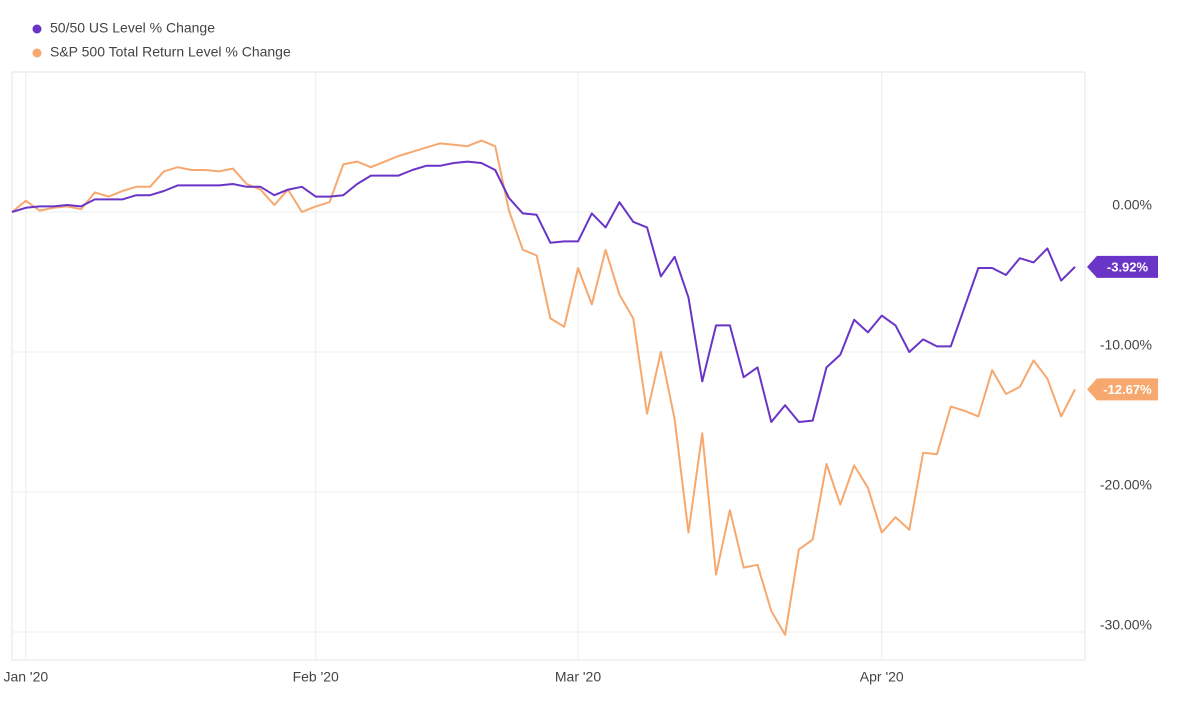 The image size is (1200, 715). I want to click on legend-label: 50/50 US Level % Change, so click(132, 28).